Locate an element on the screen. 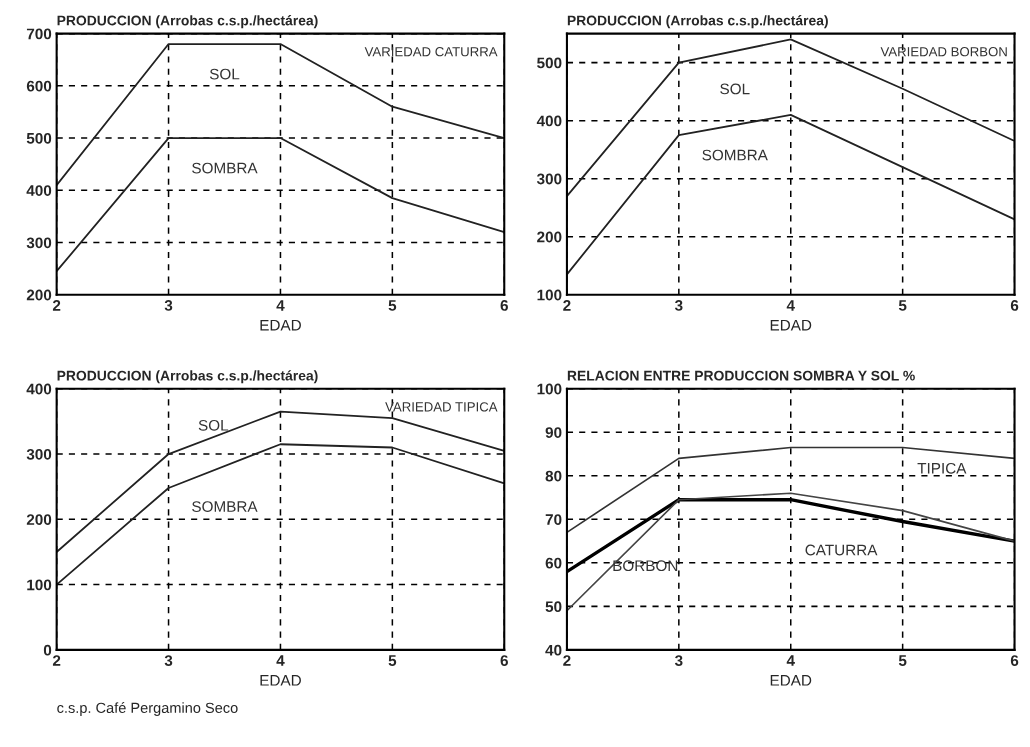 The height and width of the screenshot is (747, 1030). chart-title: RELACION ENTRE PRODUCCION SOMBRA Y SOL % is located at coordinates (741, 375).